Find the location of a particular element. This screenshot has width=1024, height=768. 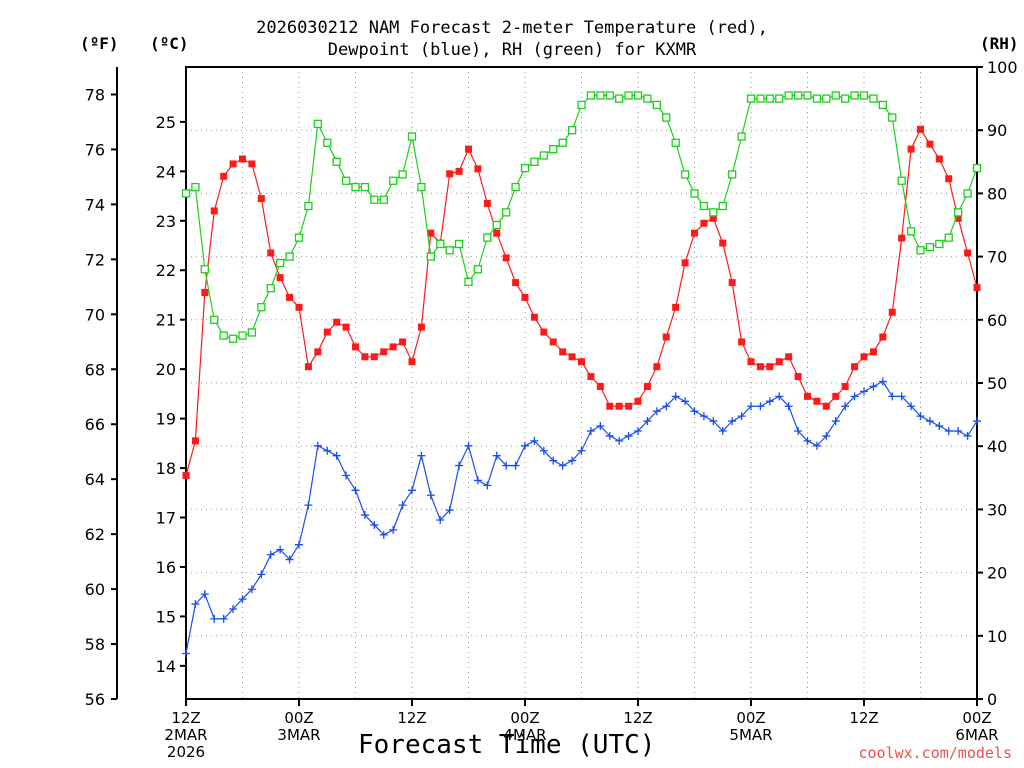

rh-tick-label: 40 is located at coordinates (997, 446).